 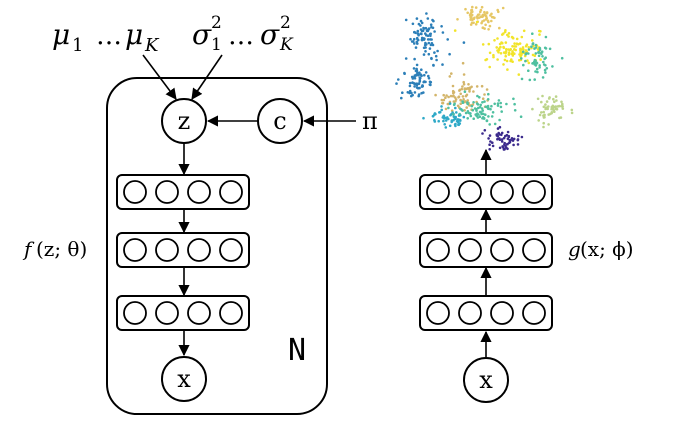 I want to click on z-node: z, so click(x=184, y=121).